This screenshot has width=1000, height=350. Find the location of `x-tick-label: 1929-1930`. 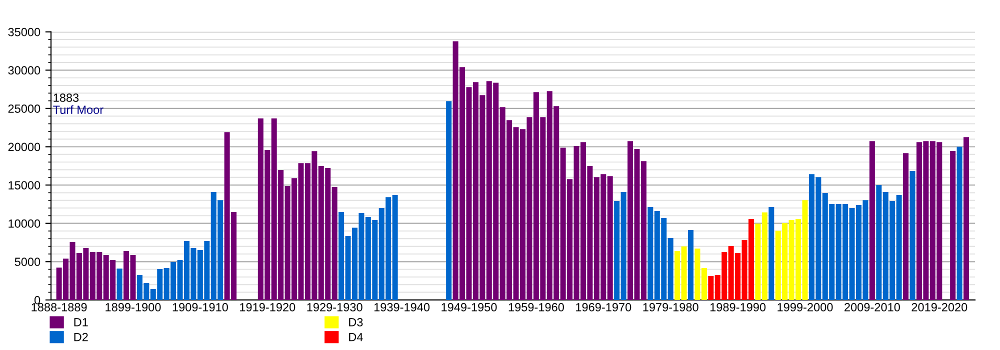

x-tick-label: 1929-1930 is located at coordinates (334, 307).